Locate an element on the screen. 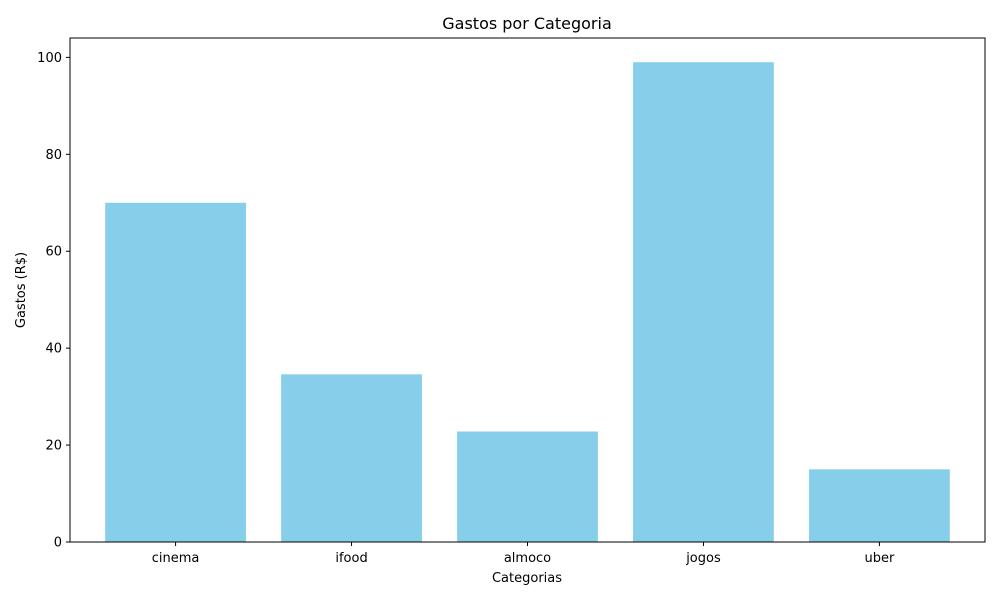  x-axis: cinema ifood almoco jogos uber is located at coordinates (523, 554).